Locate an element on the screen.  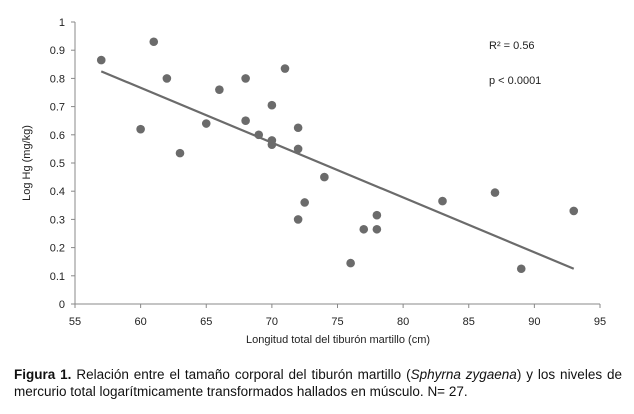
x-axis: 55 60 65 70 75 80 85 90 95 is located at coordinates (337, 315).